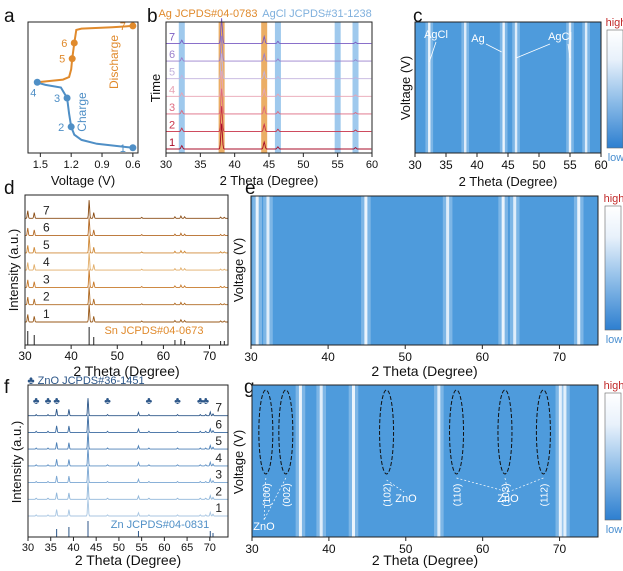  What do you see at coordinates (16, 462) in the screenshot?
I see `y-axis-label-f: Intensity (a.u.)` at bounding box center [16, 462].